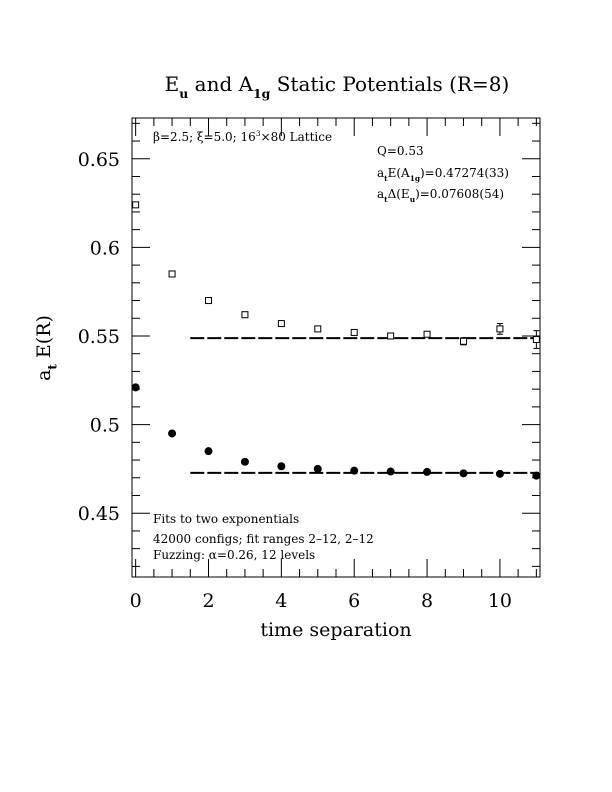  I want to click on x-axis-label: time separation, so click(335, 630).